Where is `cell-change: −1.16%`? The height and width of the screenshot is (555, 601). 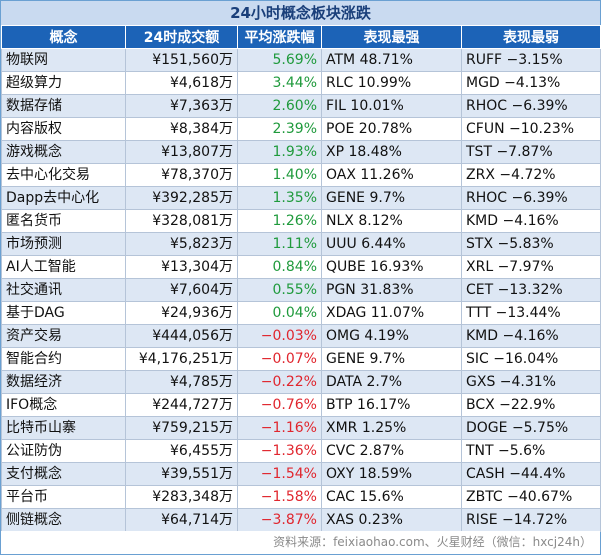 cell-change: −1.16% is located at coordinates (279, 428).